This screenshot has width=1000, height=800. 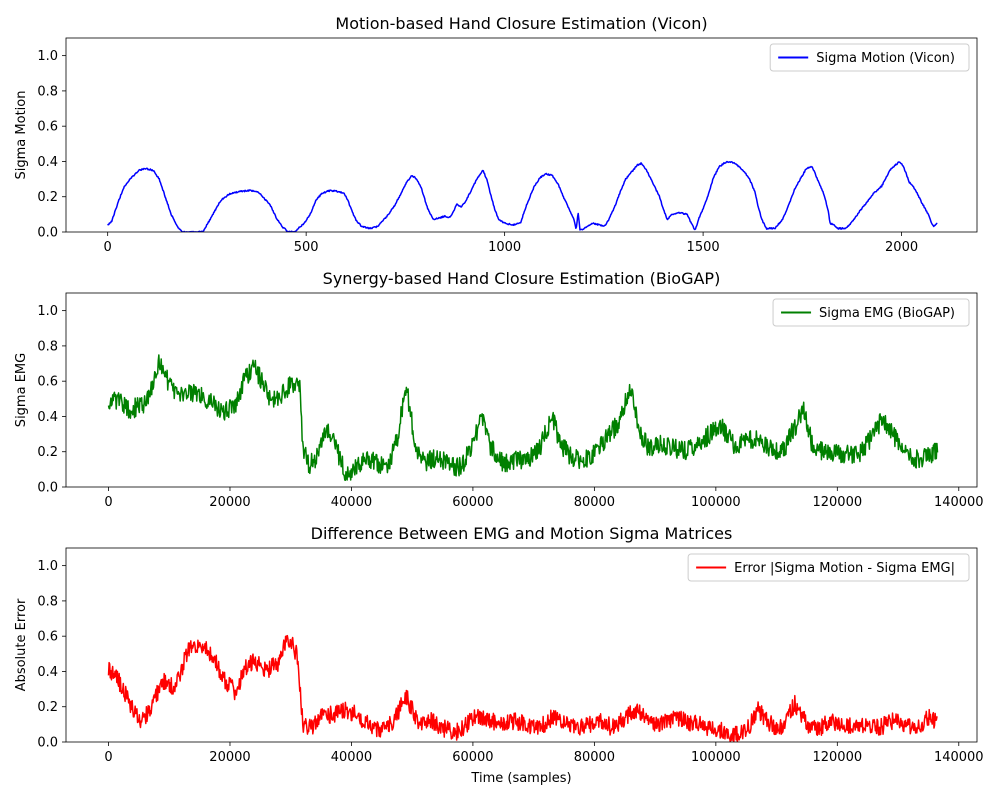 What do you see at coordinates (523, 418) in the screenshot?
I see `series-line-sigma-emg-biogap` at bounding box center [523, 418].